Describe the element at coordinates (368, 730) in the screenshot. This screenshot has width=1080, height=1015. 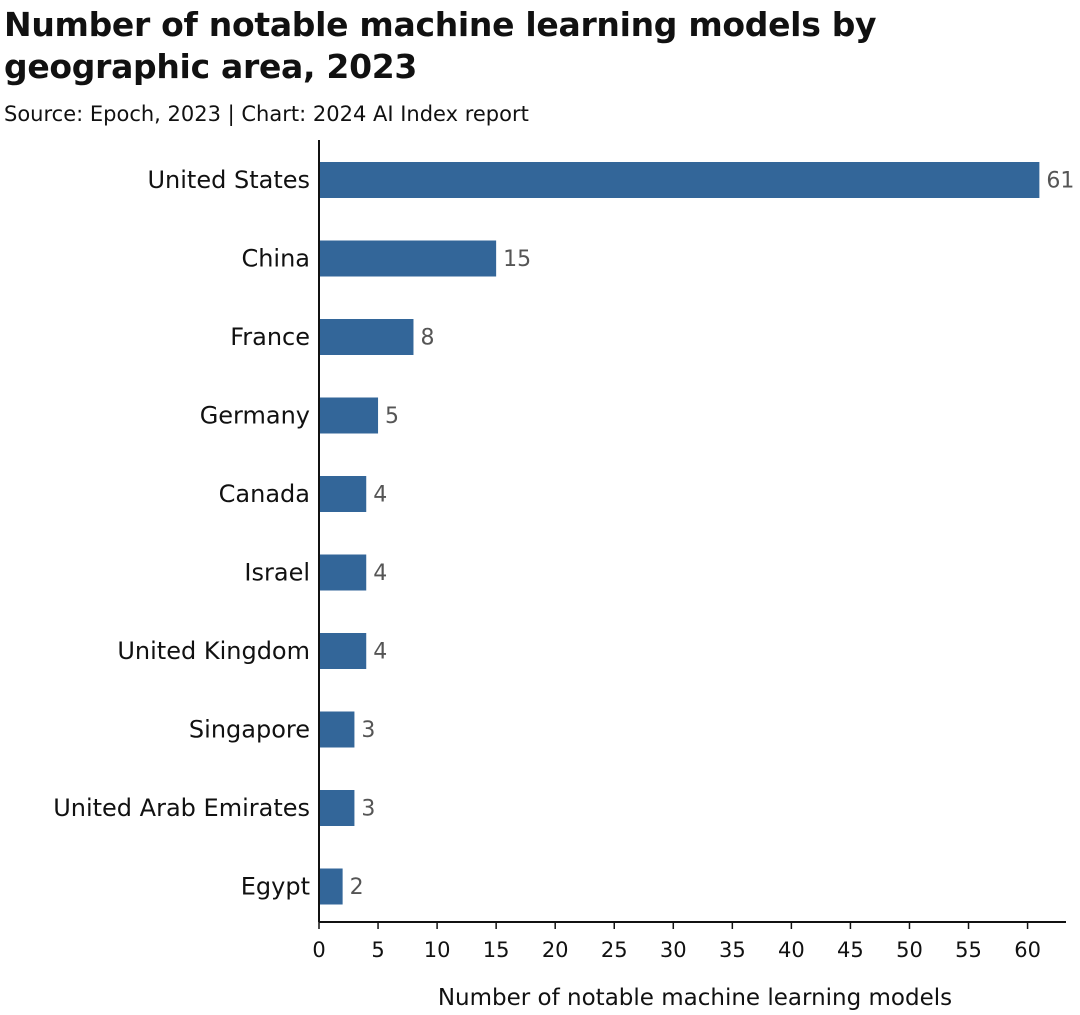
I see `value-label-singapore: 3` at that location.